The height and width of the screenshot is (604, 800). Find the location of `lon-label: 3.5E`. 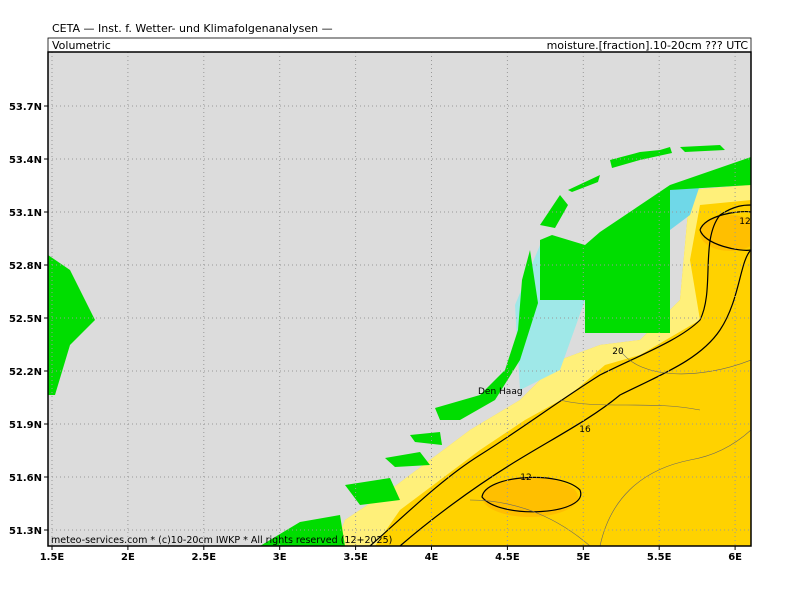

lon-label: 3.5E is located at coordinates (355, 557).